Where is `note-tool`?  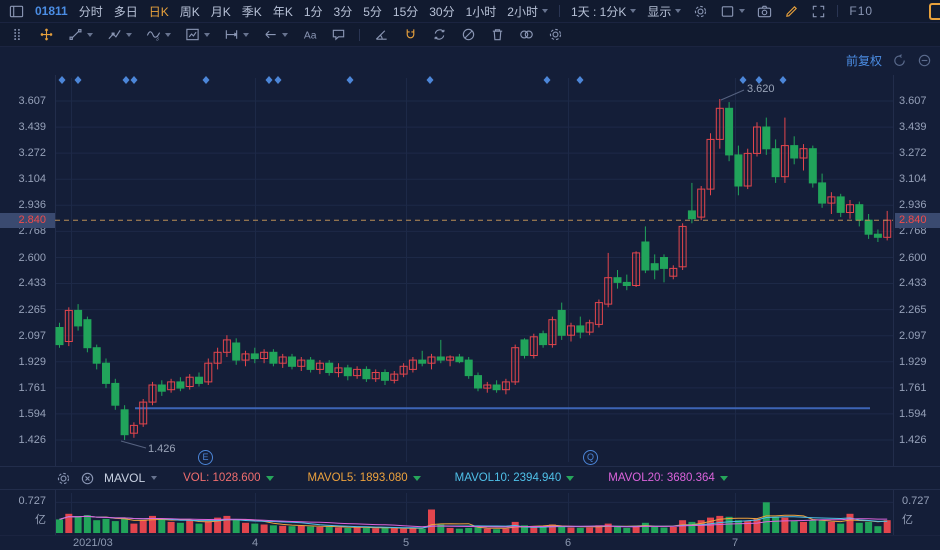
note-tool is located at coordinates (338, 35).